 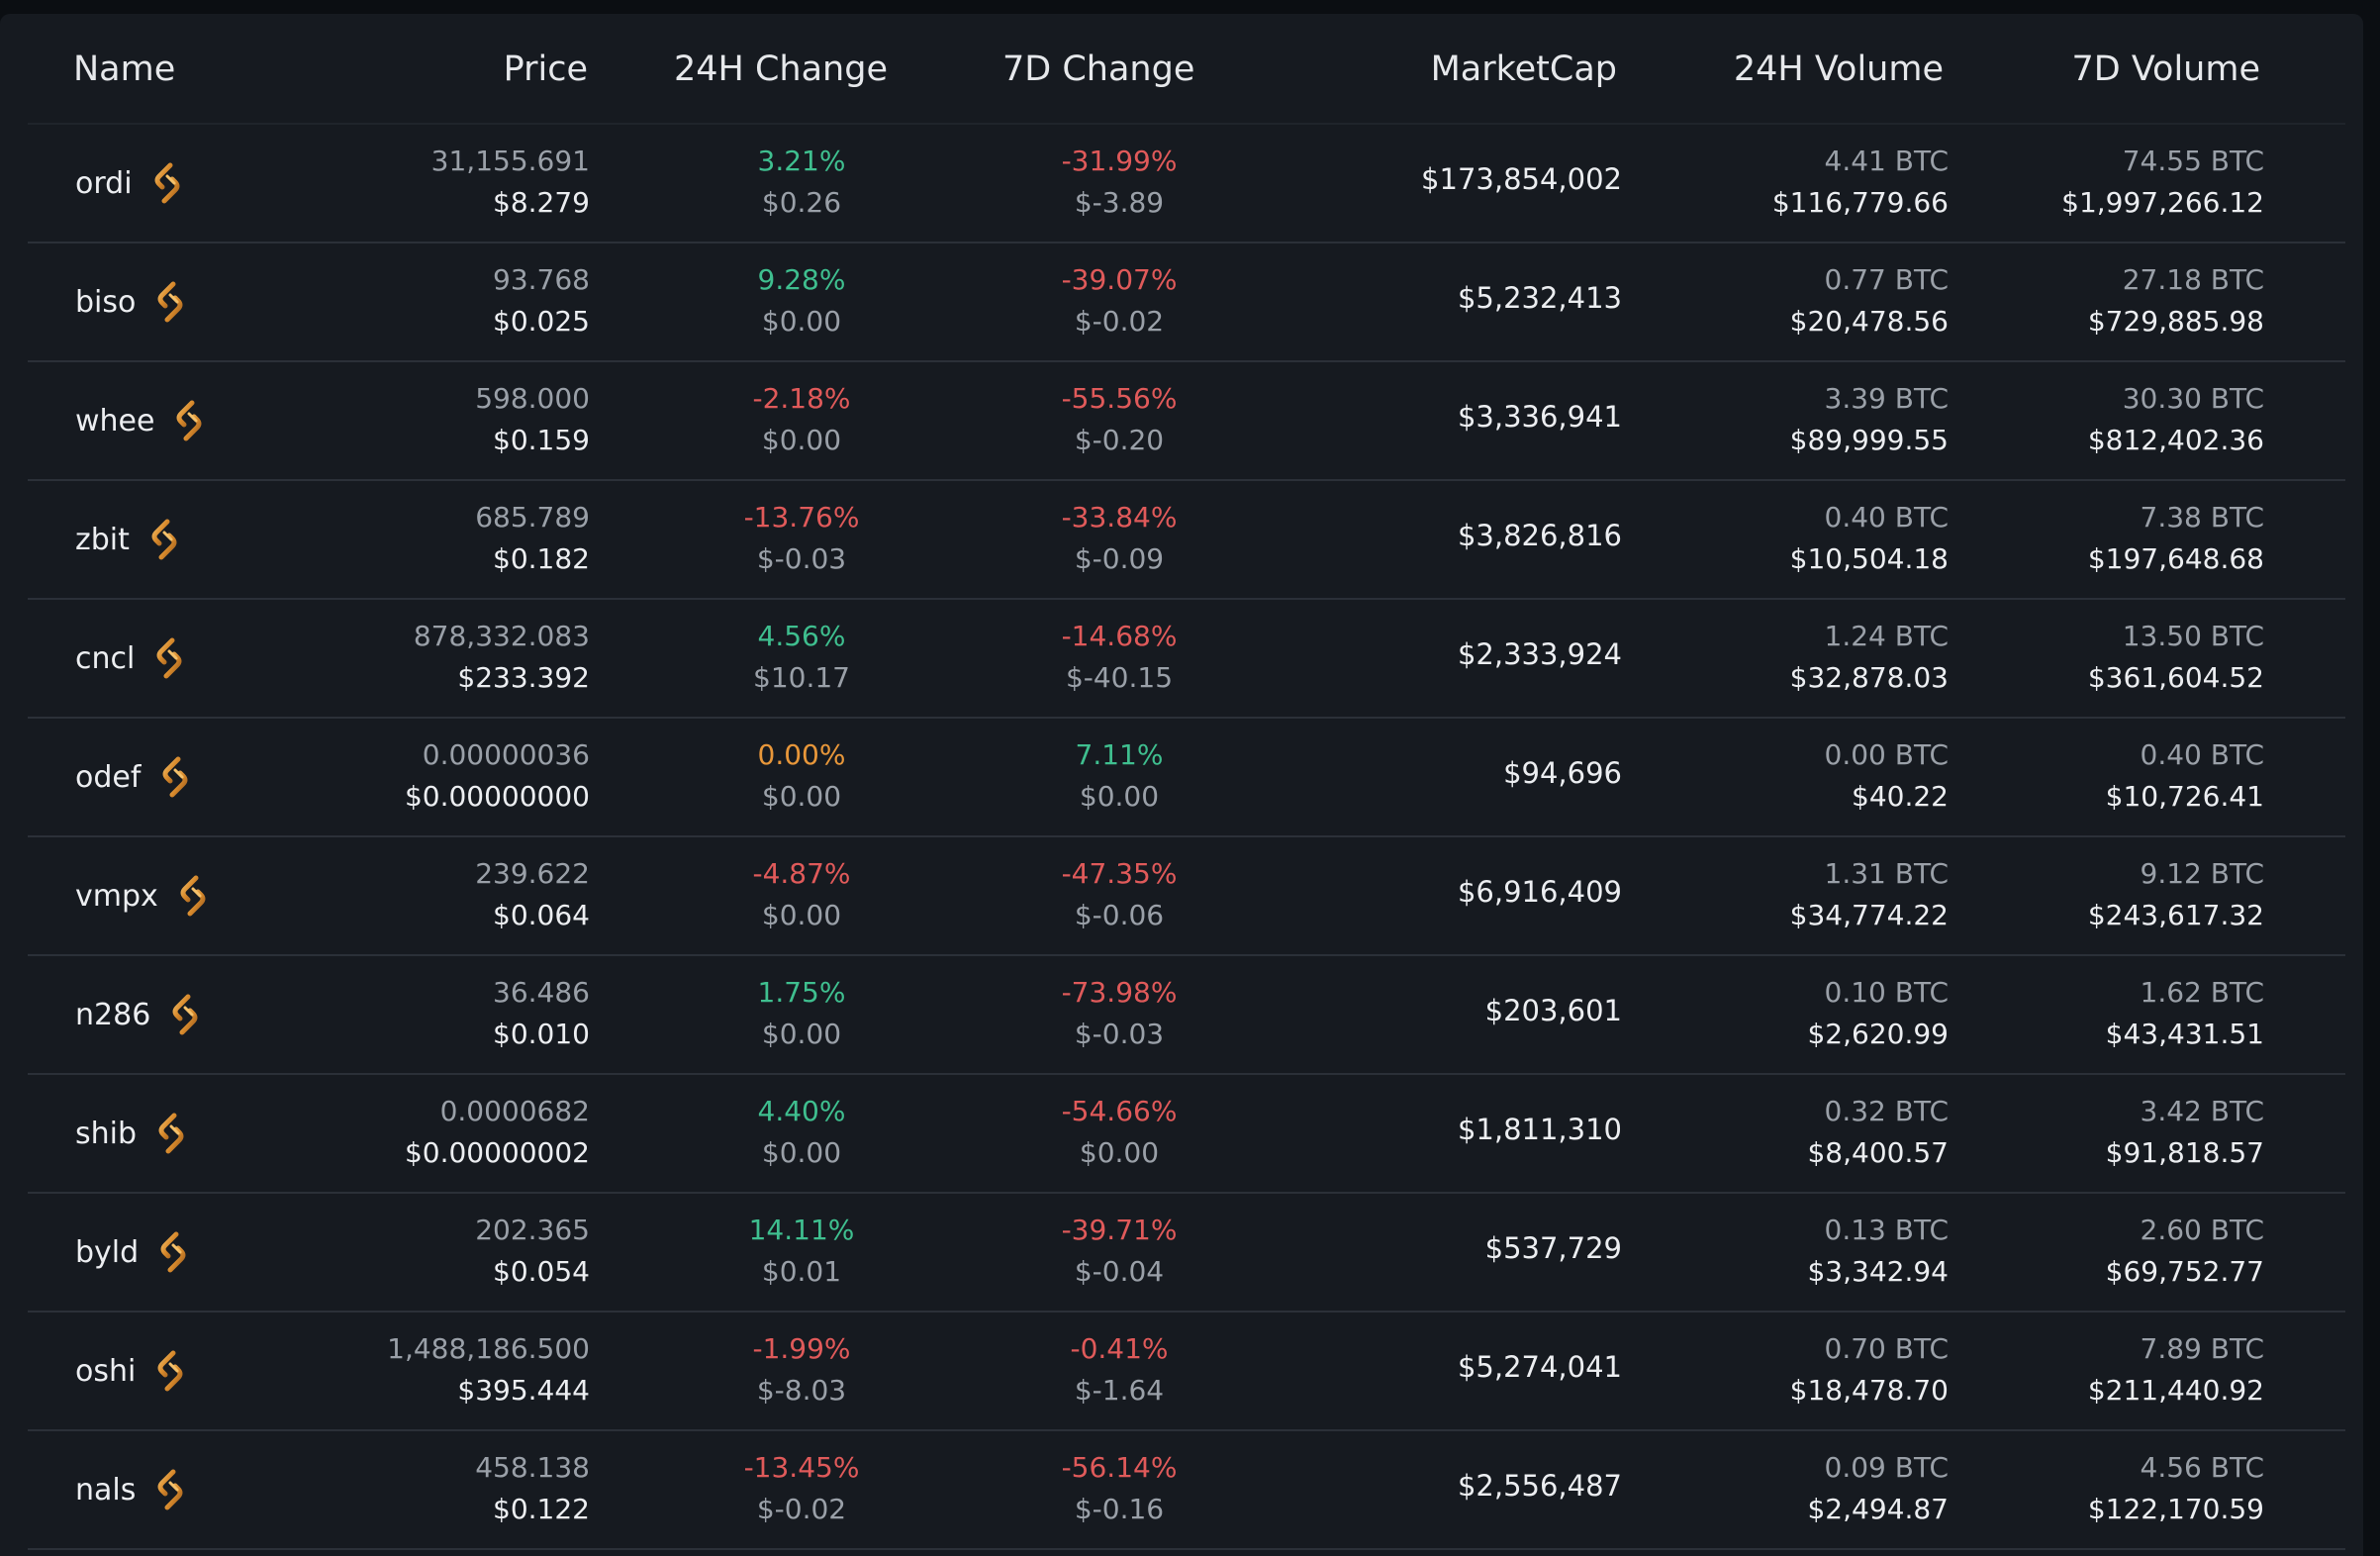 I want to click on token-name: nals, so click(x=106, y=1490).